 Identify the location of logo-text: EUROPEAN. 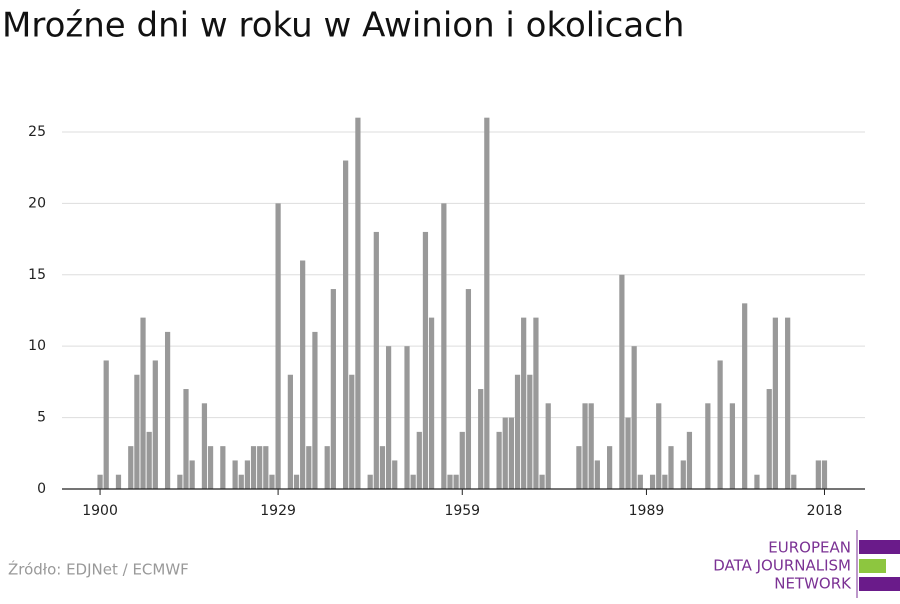
(809, 548).